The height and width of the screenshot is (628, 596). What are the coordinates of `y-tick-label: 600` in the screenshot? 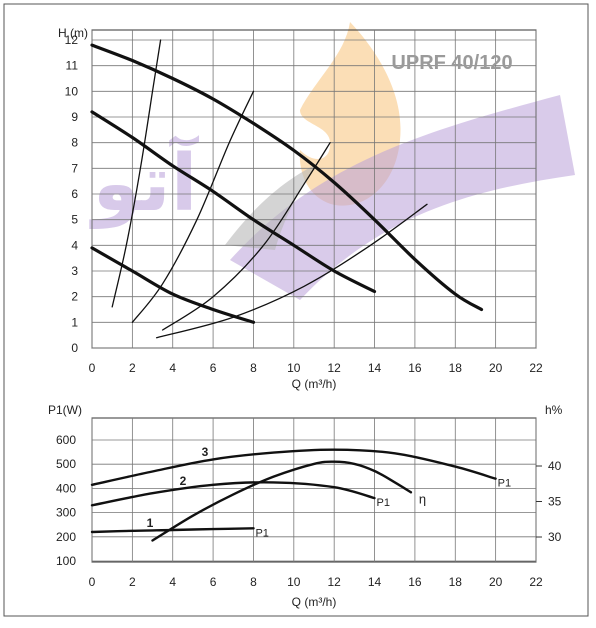 It's located at (66, 440).